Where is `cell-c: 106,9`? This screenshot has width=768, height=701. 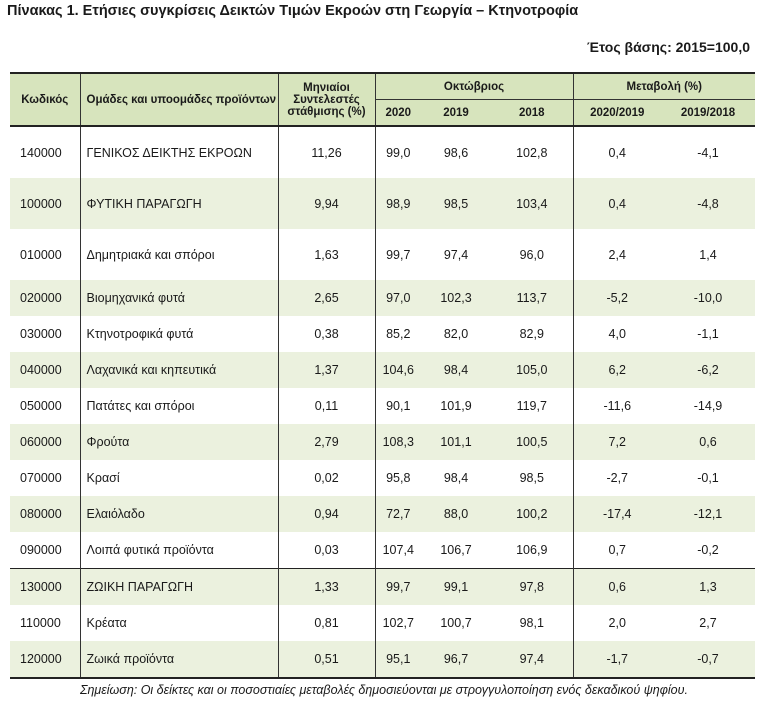
cell-c: 106,9 is located at coordinates (532, 550).